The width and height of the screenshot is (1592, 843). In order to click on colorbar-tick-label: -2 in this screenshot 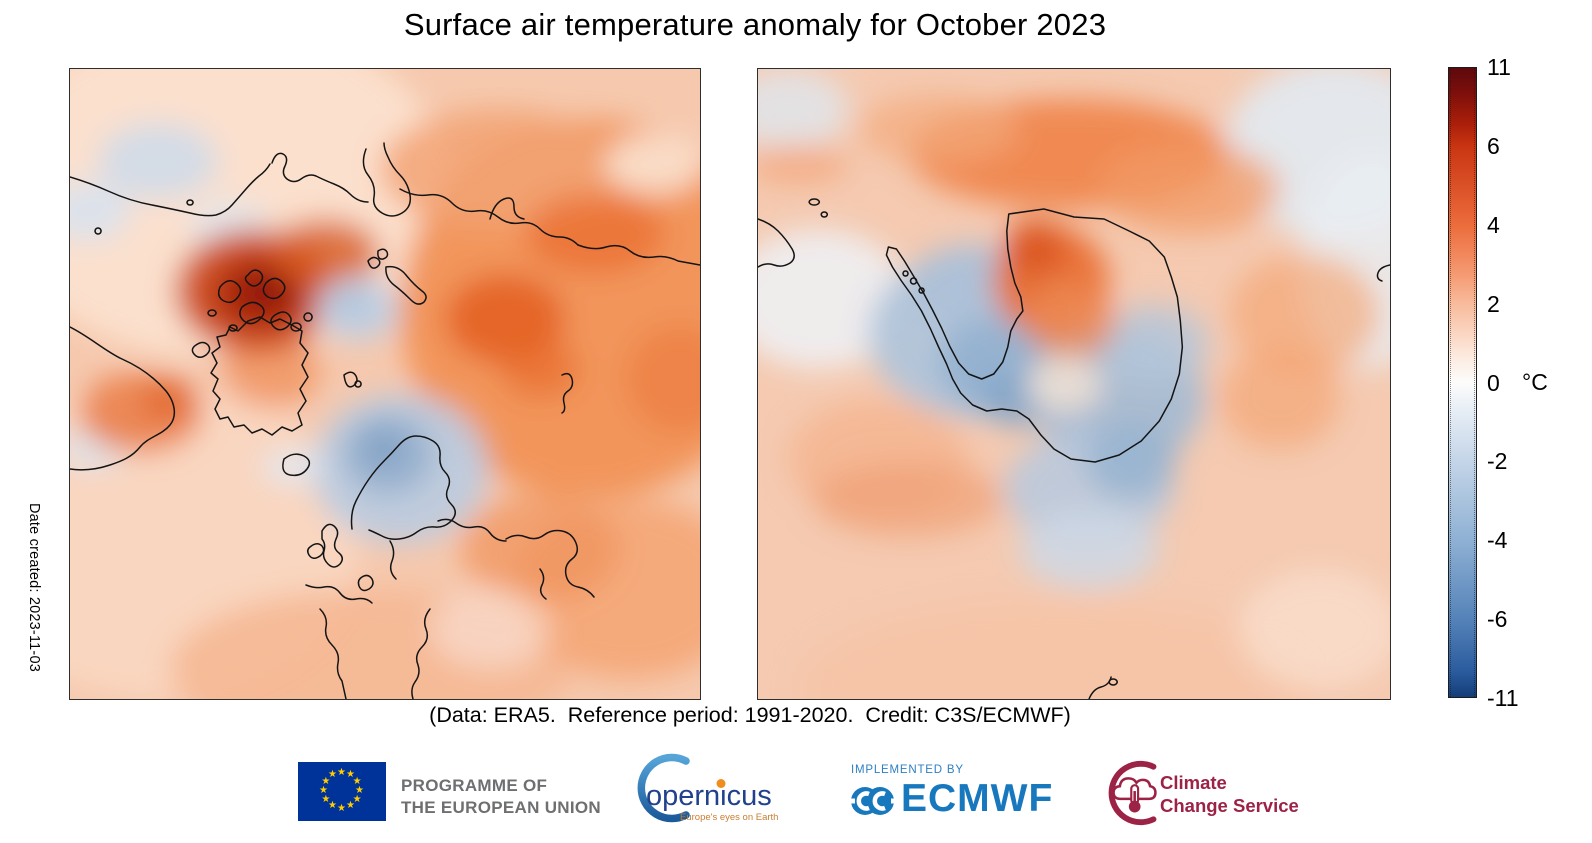, I will do `click(1497, 461)`.